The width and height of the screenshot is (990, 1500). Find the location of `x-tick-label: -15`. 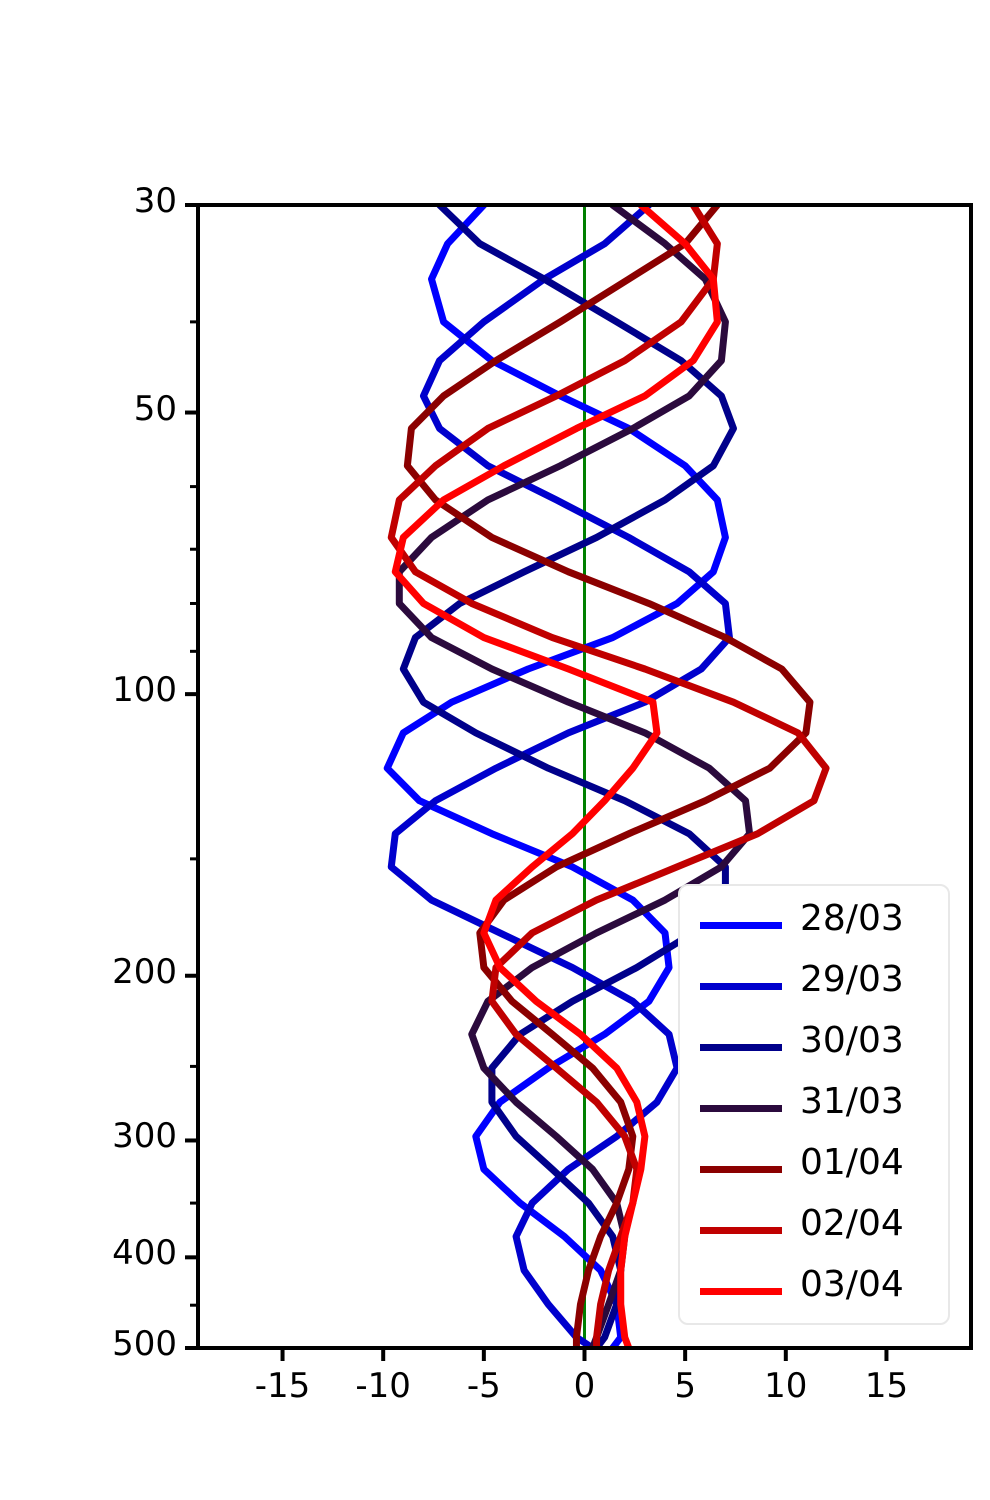

x-tick-label: -15 is located at coordinates (282, 1386).